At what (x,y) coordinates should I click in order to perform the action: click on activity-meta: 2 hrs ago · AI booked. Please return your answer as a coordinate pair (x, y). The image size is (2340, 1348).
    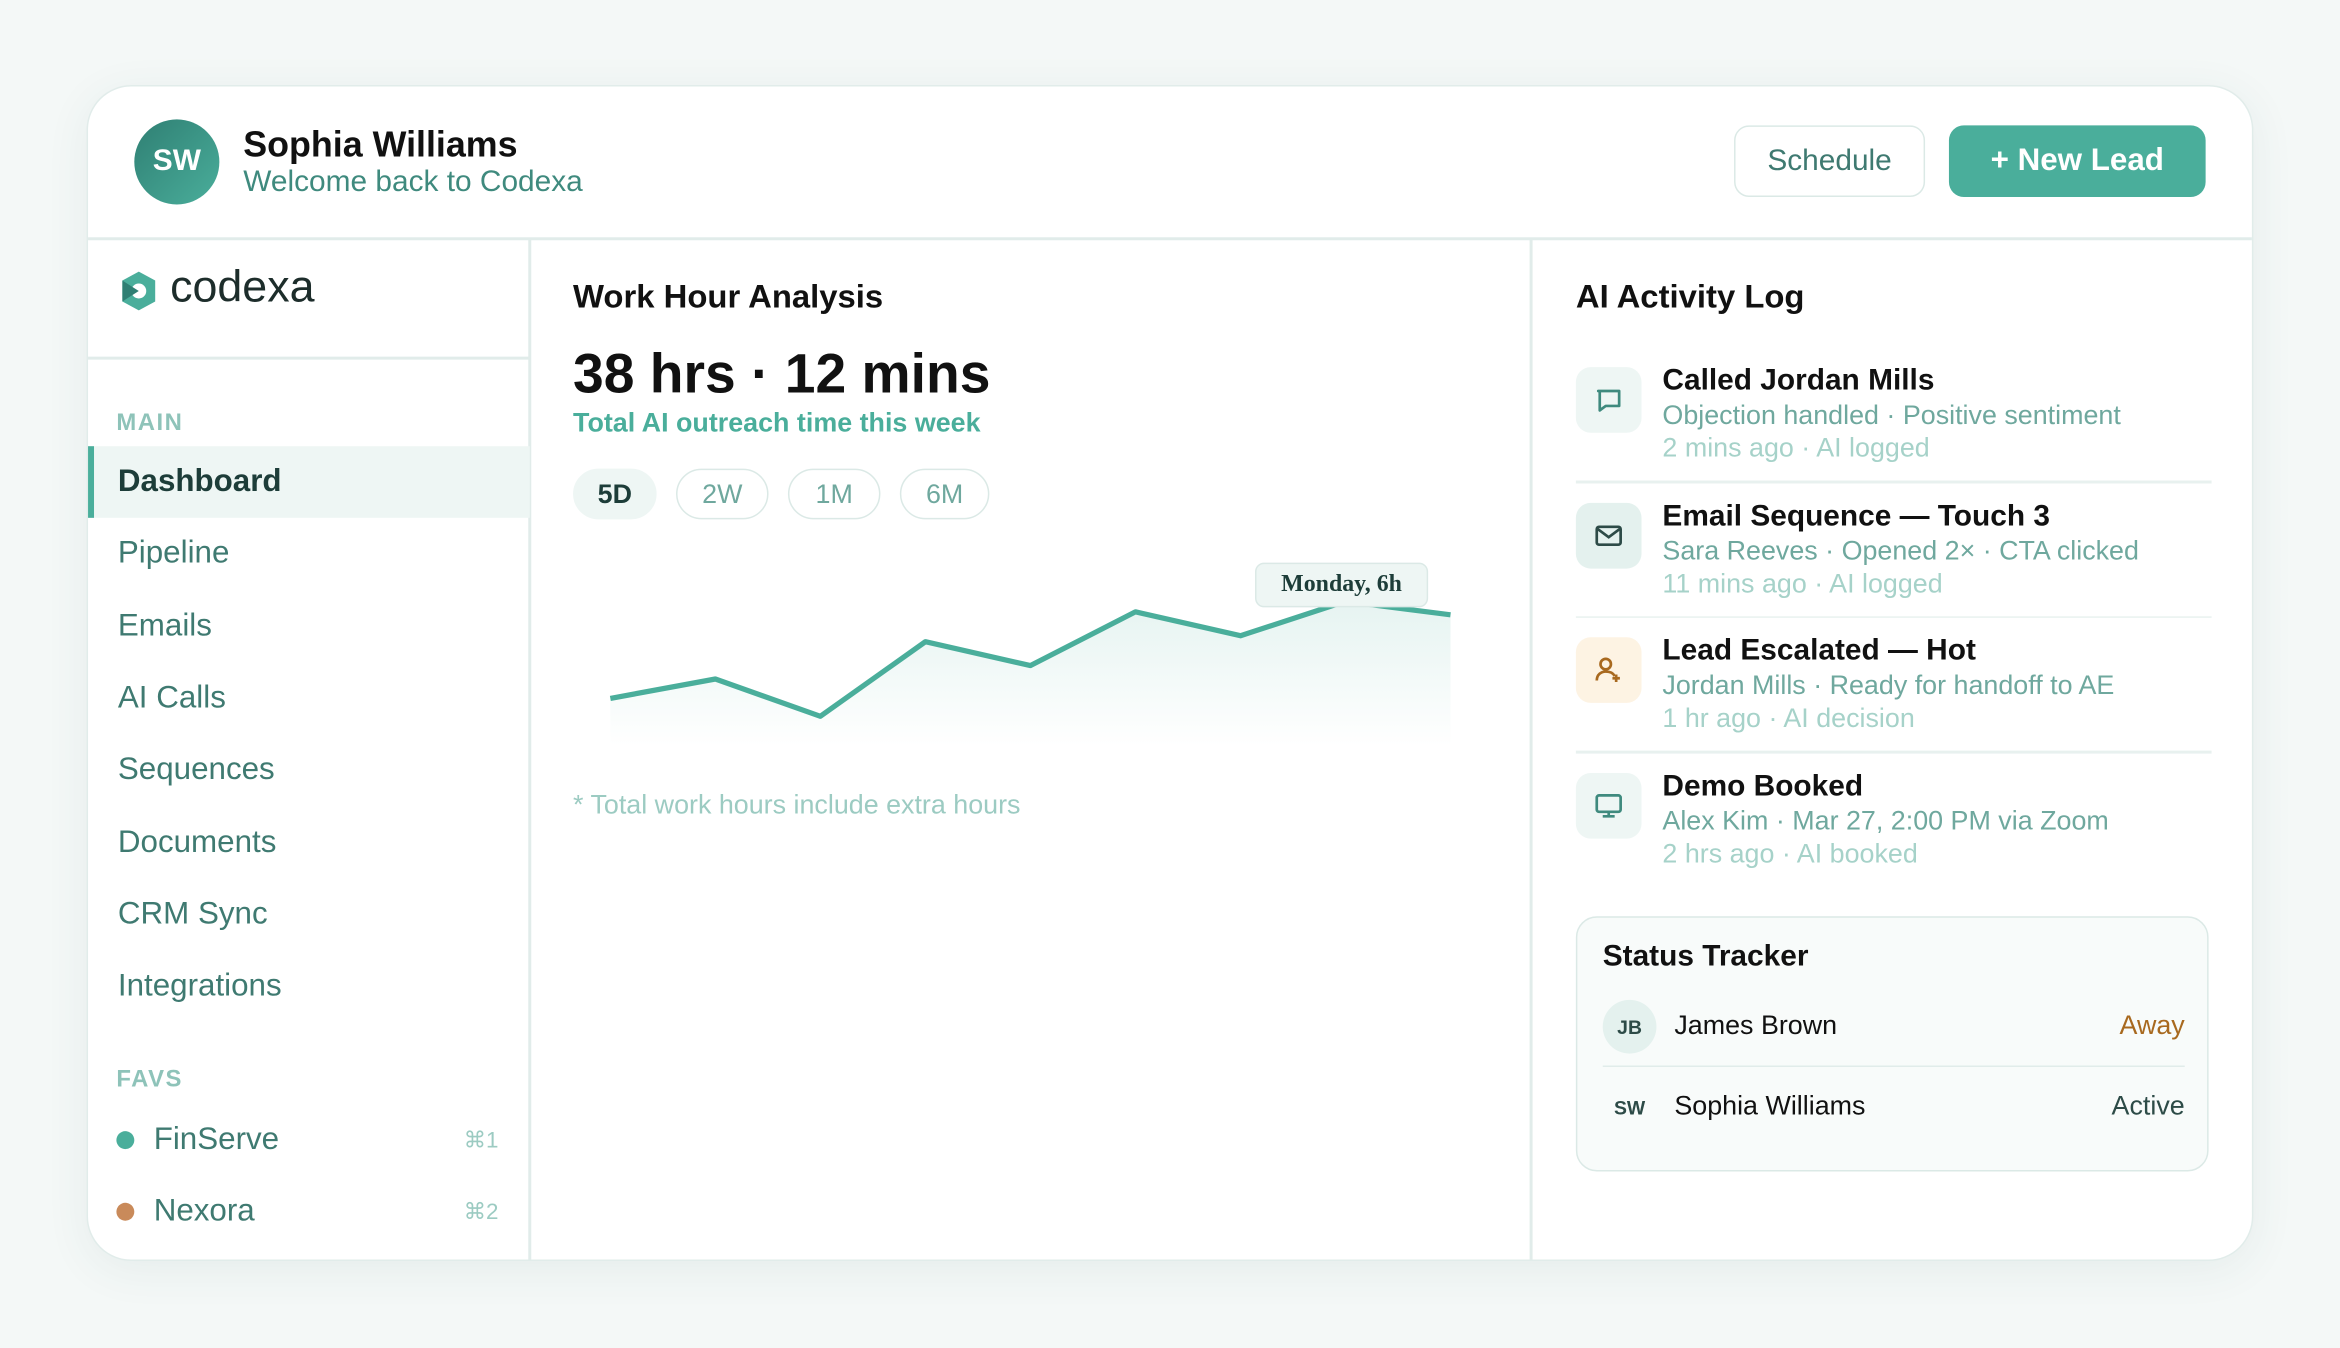
    Looking at the image, I should click on (1790, 852).